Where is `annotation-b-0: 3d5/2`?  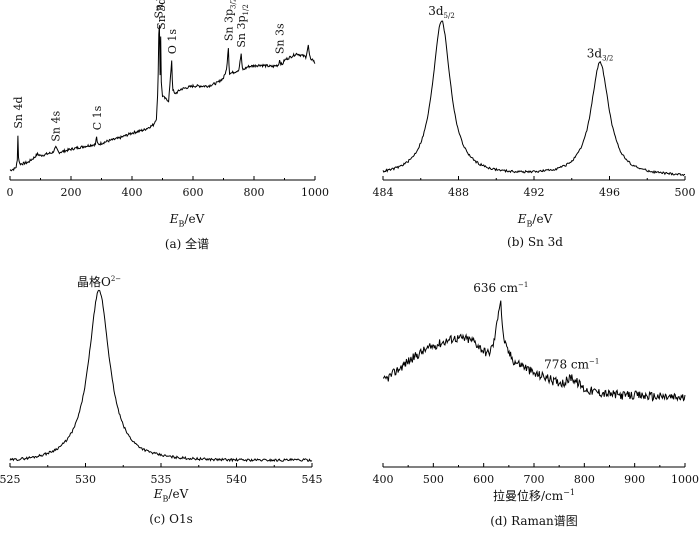
annotation-b-0: 3d5/2 is located at coordinates (441, 12).